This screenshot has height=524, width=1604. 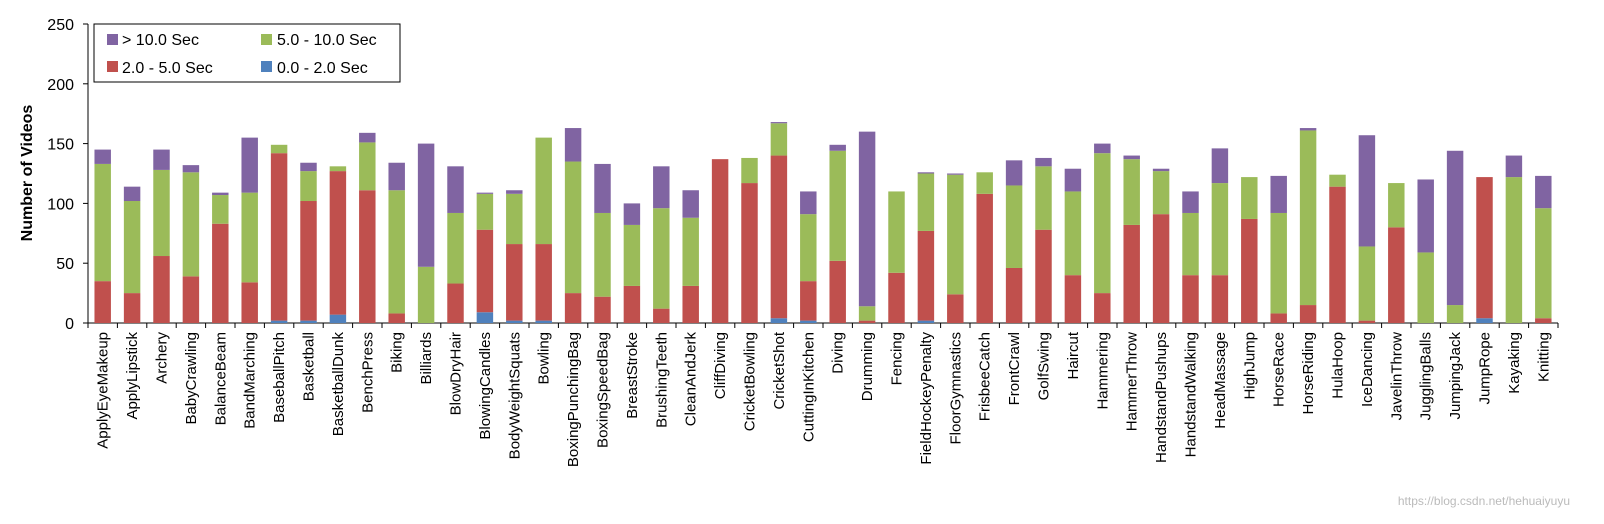 I want to click on x-tick-label: CuttingInKitchen, so click(x=808, y=387).